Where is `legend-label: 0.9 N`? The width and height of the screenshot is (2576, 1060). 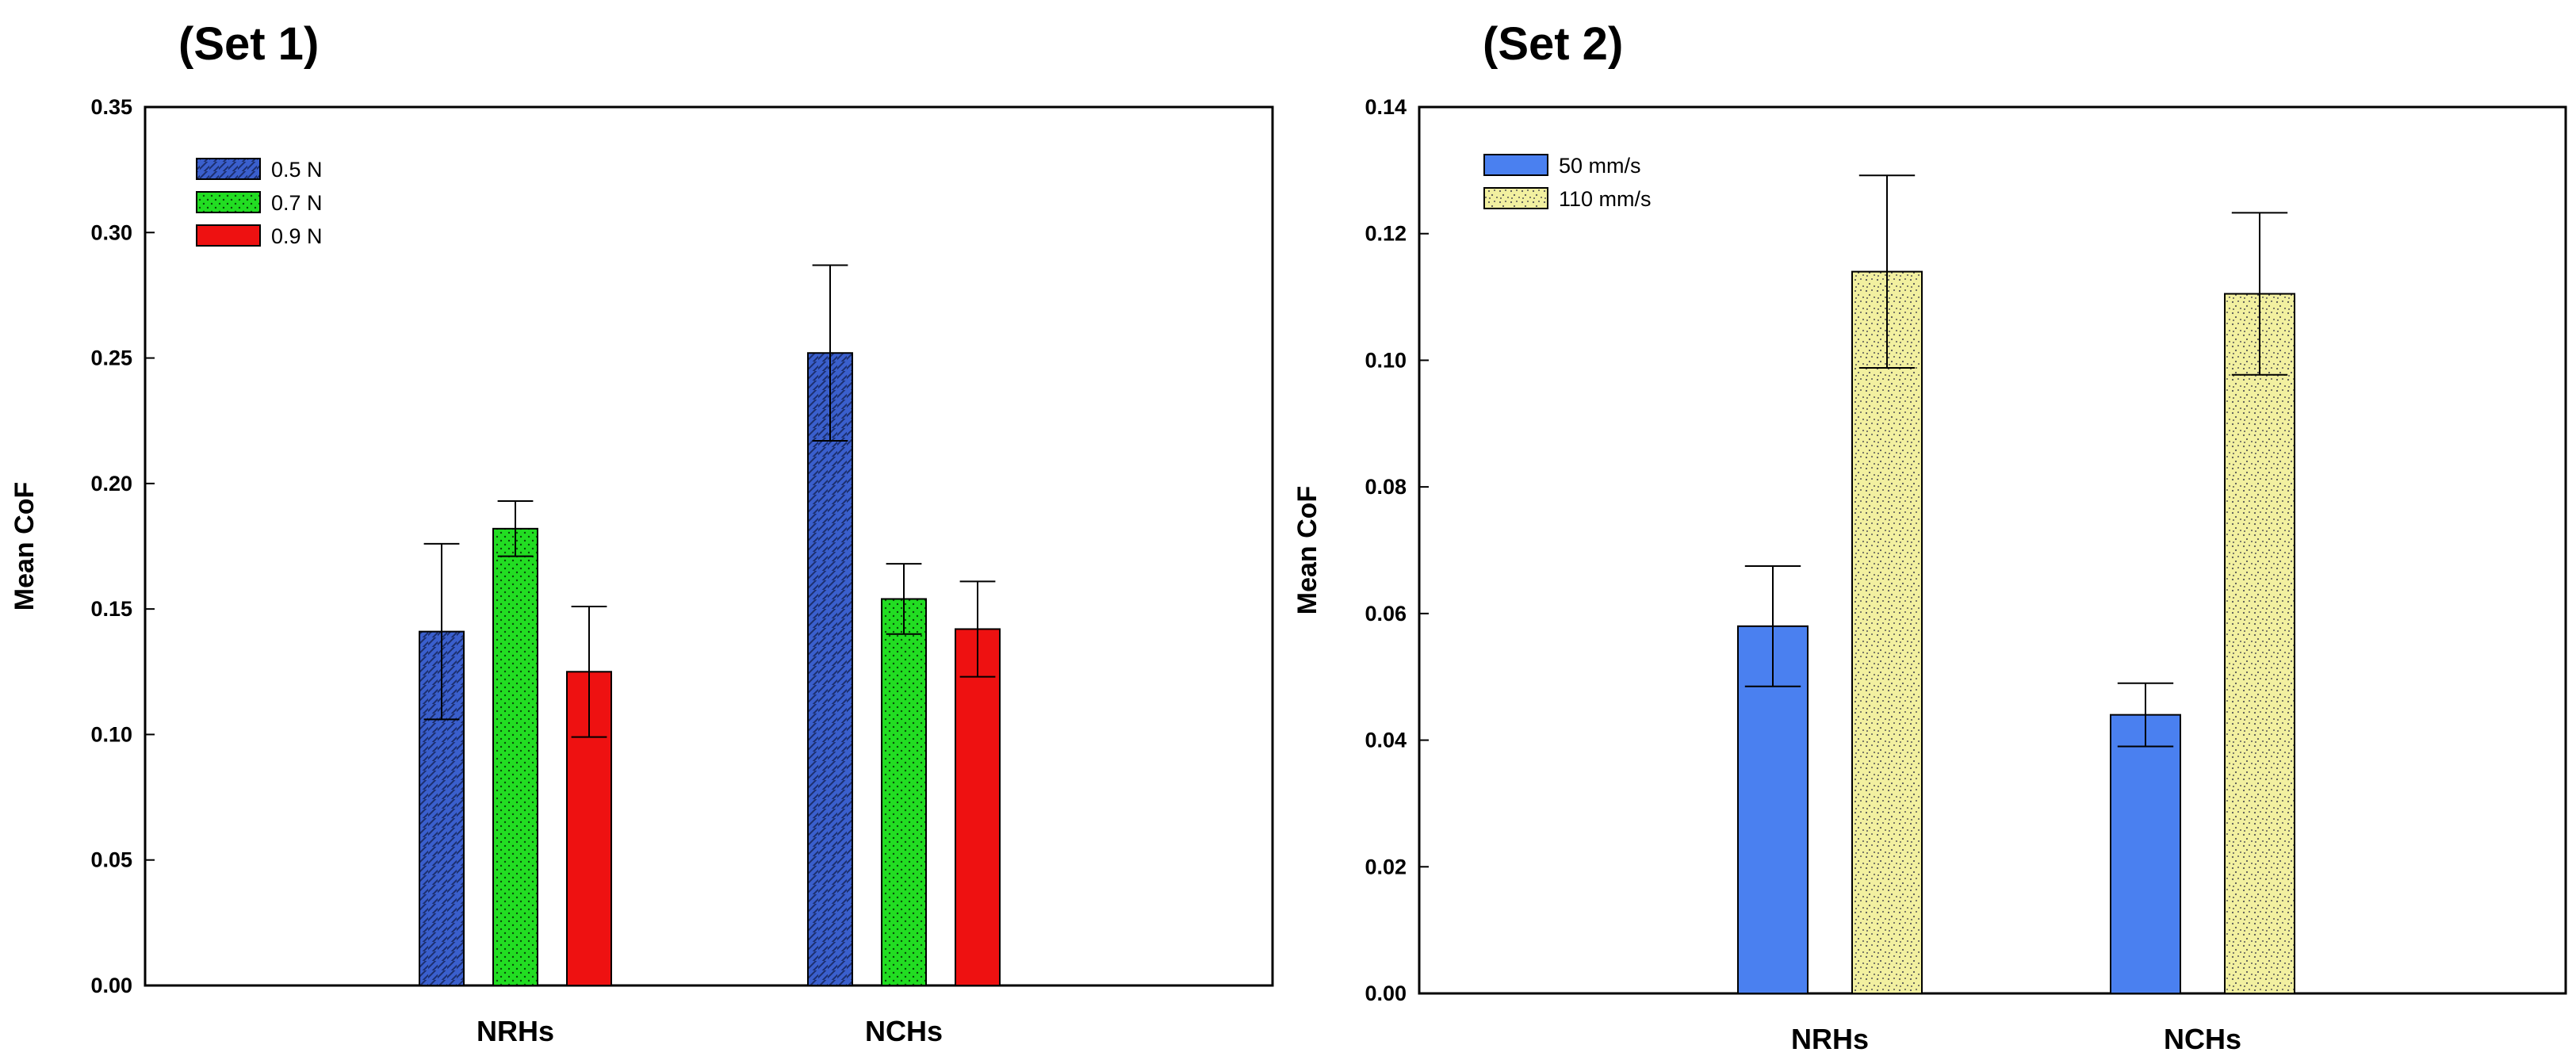
legend-label: 0.9 N is located at coordinates (297, 236).